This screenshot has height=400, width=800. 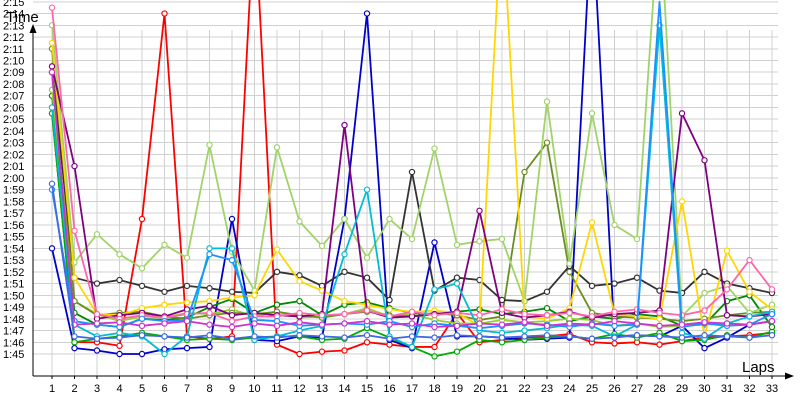 What do you see at coordinates (13, 202) in the screenshot?
I see `y-tick-label: 1:58` at bounding box center [13, 202].